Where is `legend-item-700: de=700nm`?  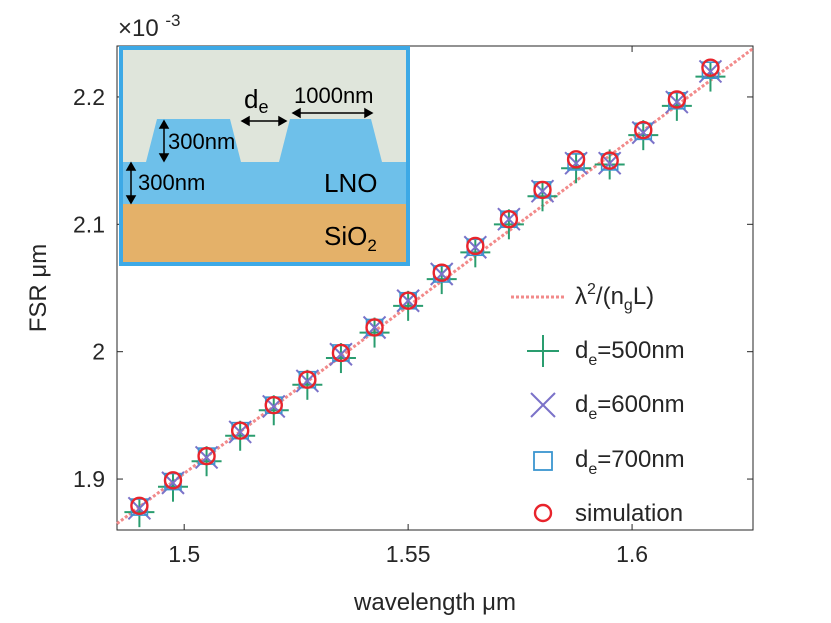
legend-item-700: de=700nm is located at coordinates (609, 462).